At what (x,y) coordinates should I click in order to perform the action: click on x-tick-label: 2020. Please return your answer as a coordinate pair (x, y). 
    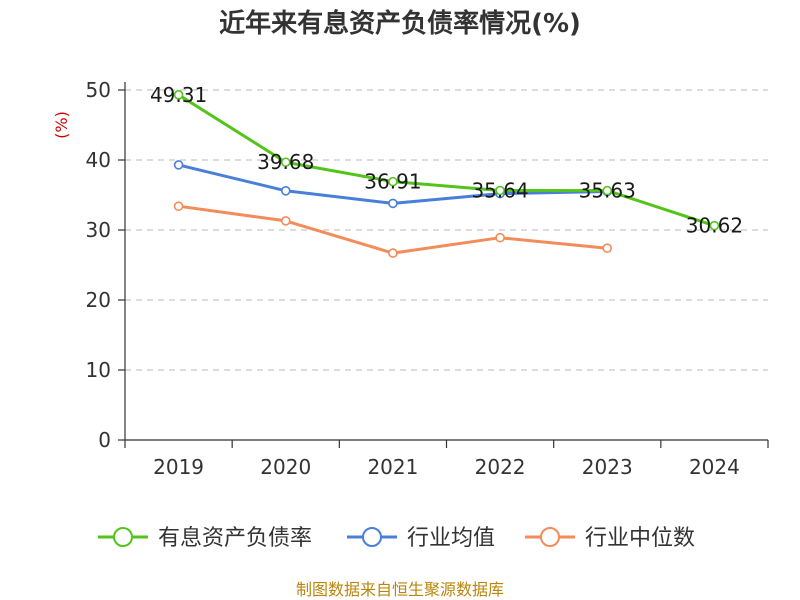
    Looking at the image, I should click on (285, 467).